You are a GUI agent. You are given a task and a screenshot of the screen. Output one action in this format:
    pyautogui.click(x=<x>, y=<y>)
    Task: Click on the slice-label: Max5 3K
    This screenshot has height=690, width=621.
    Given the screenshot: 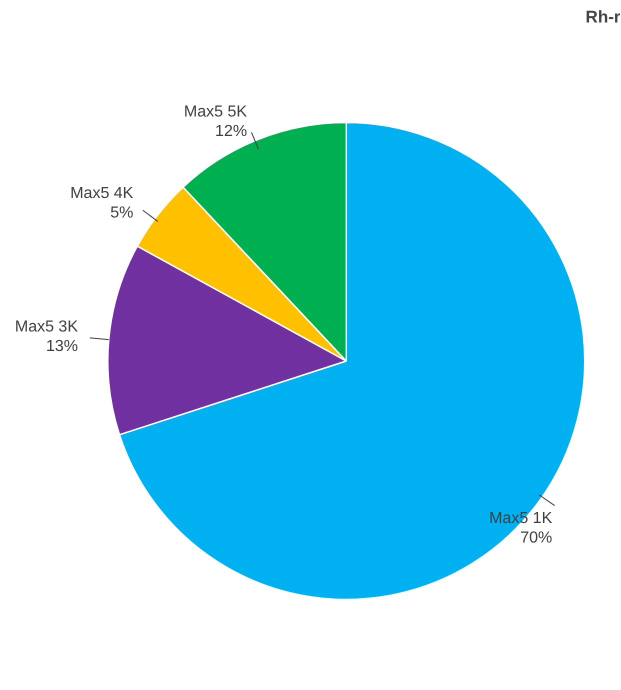 What is the action you would take?
    pyautogui.click(x=46, y=327)
    